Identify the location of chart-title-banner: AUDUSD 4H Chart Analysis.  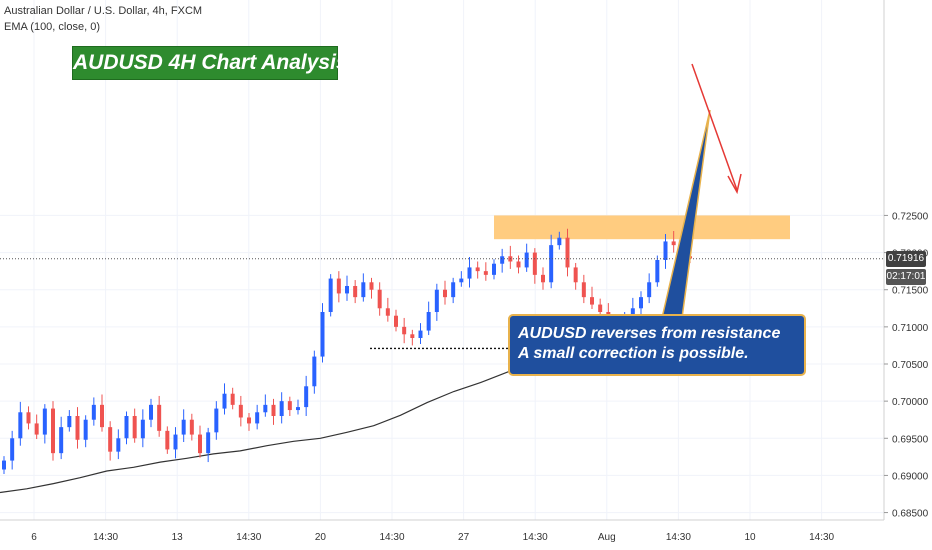
(210, 63).